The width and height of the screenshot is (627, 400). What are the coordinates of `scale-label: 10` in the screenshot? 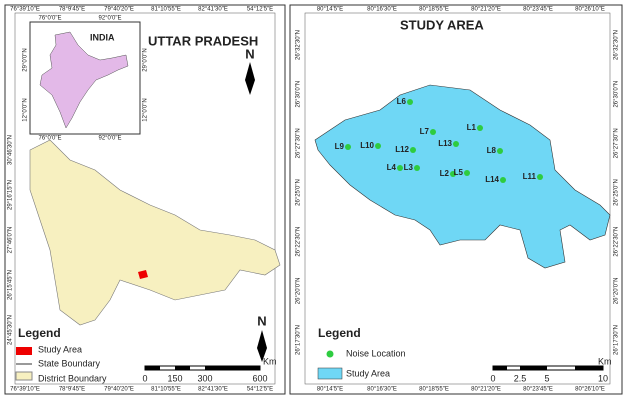 It's located at (603, 378).